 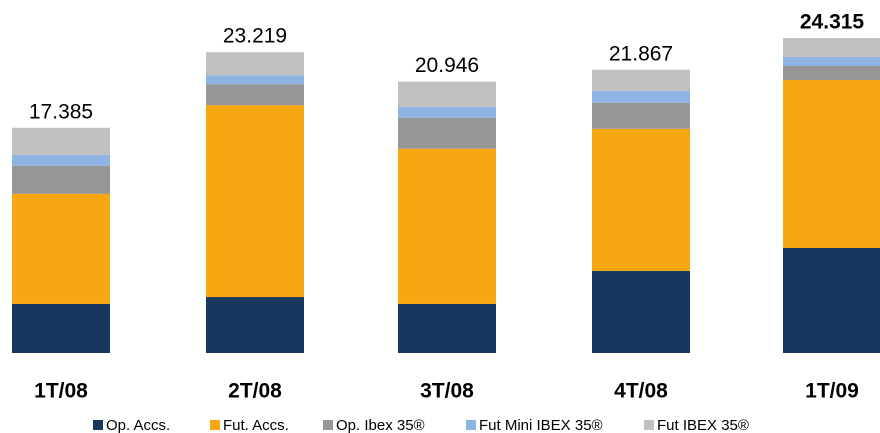 I want to click on legend-label: Op. Ibex 35®, so click(x=380, y=425).